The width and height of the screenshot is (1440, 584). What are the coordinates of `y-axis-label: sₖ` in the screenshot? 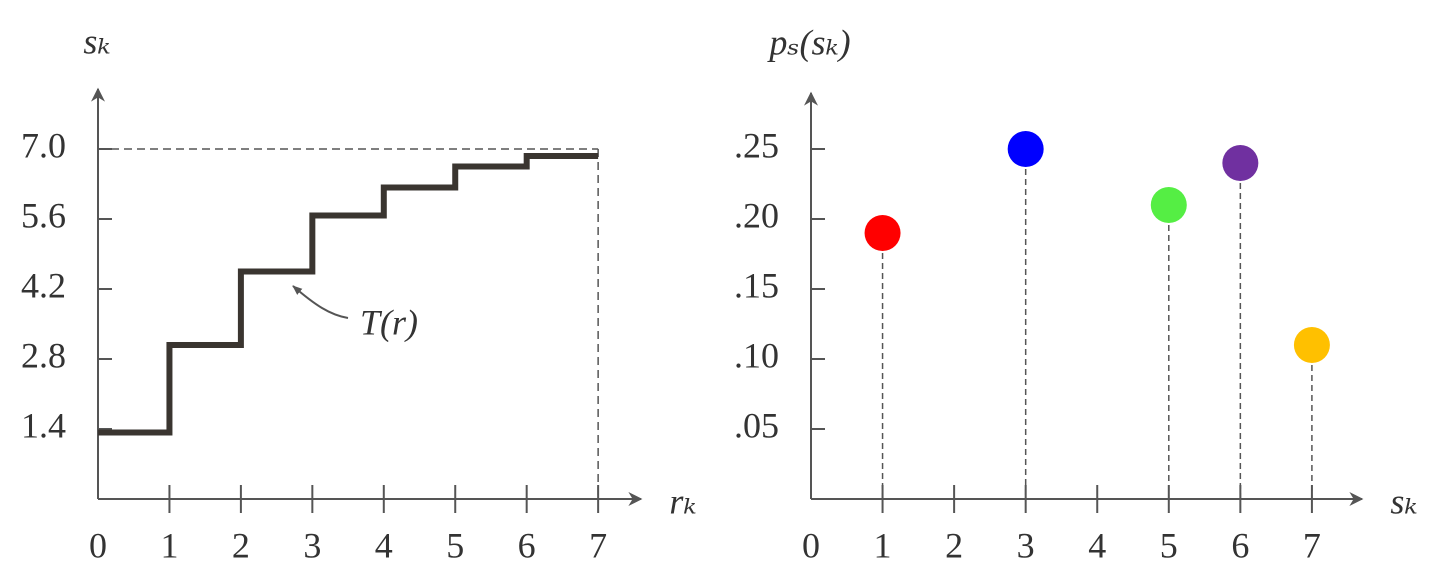 It's located at (96, 41).